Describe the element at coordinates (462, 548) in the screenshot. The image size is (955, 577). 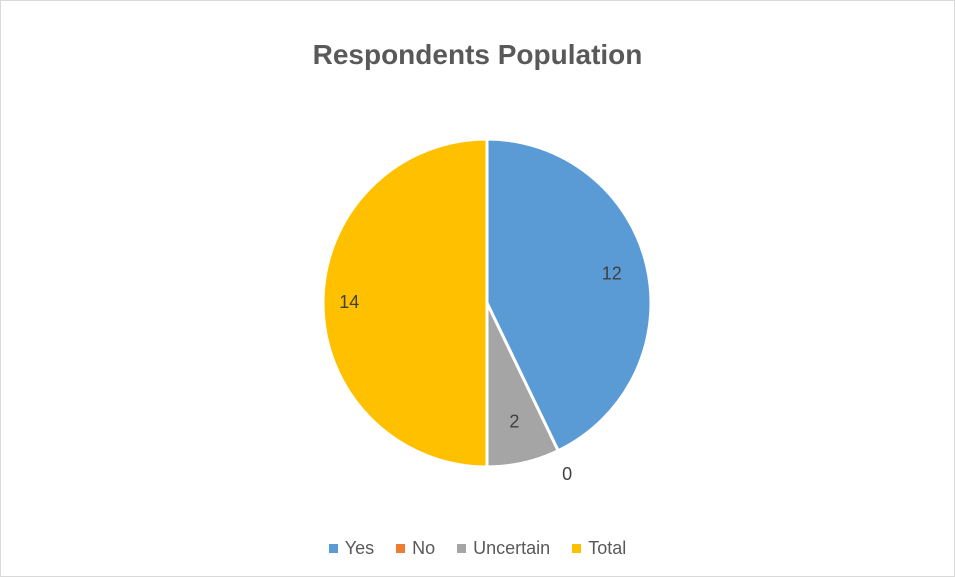
I see `legend-swatch-uncertain` at that location.